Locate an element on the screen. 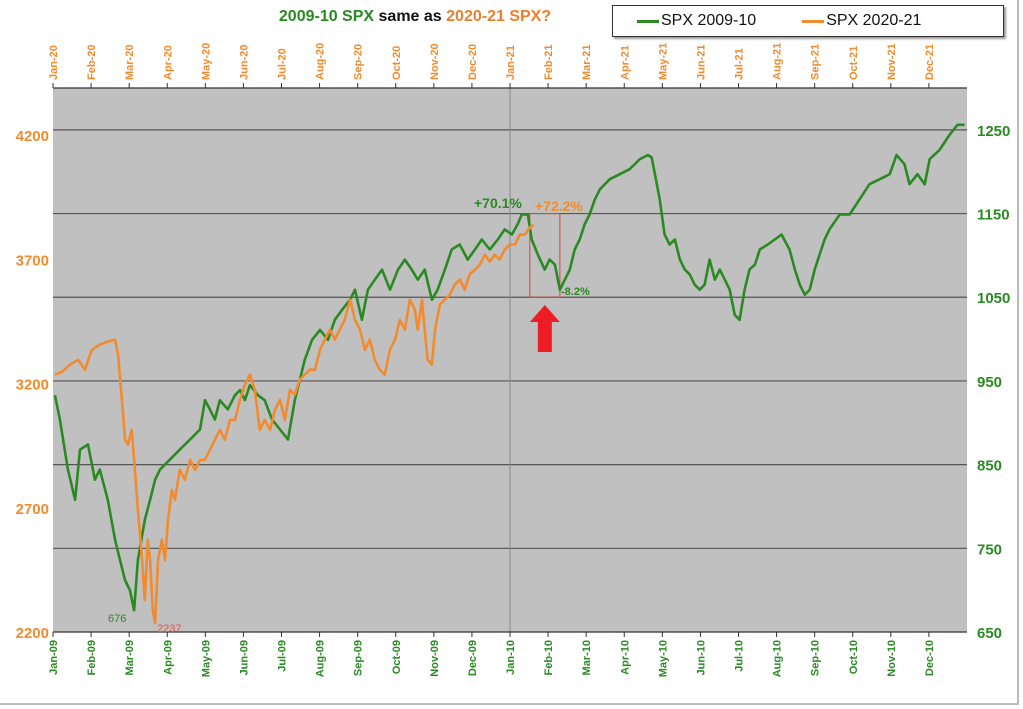 The height and width of the screenshot is (709, 1023). right-axis-tick-label: 1250 is located at coordinates (993, 131).